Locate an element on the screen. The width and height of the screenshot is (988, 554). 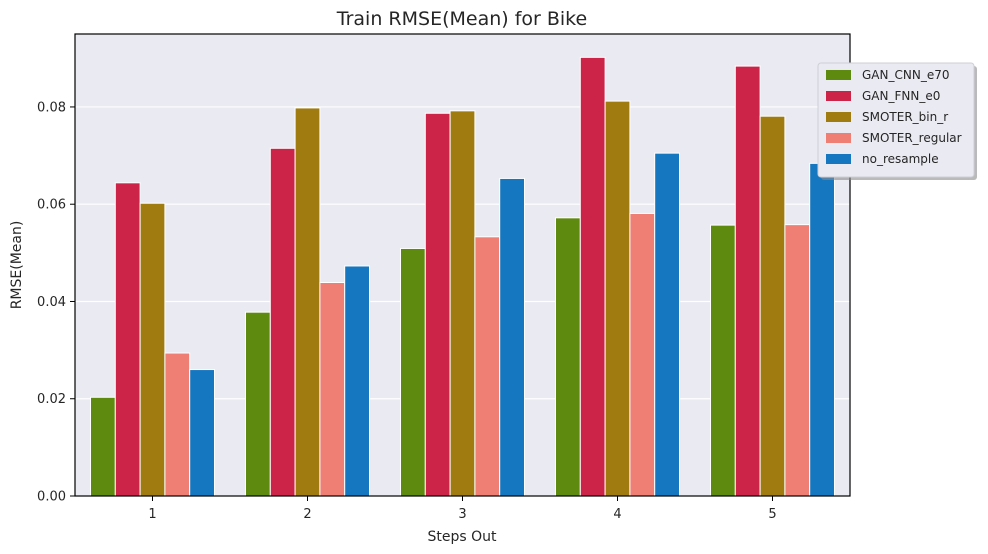
y-tick-label: 0.06 is located at coordinates (51, 205).